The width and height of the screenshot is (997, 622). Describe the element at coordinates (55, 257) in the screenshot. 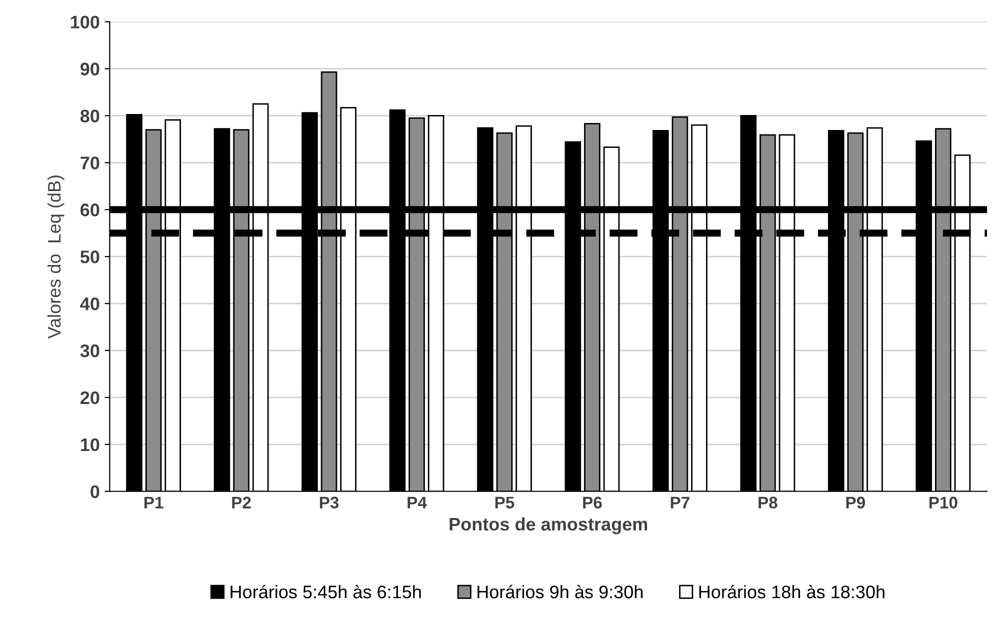

I see `y-axis-title: Valores do Leq (dB)` at that location.